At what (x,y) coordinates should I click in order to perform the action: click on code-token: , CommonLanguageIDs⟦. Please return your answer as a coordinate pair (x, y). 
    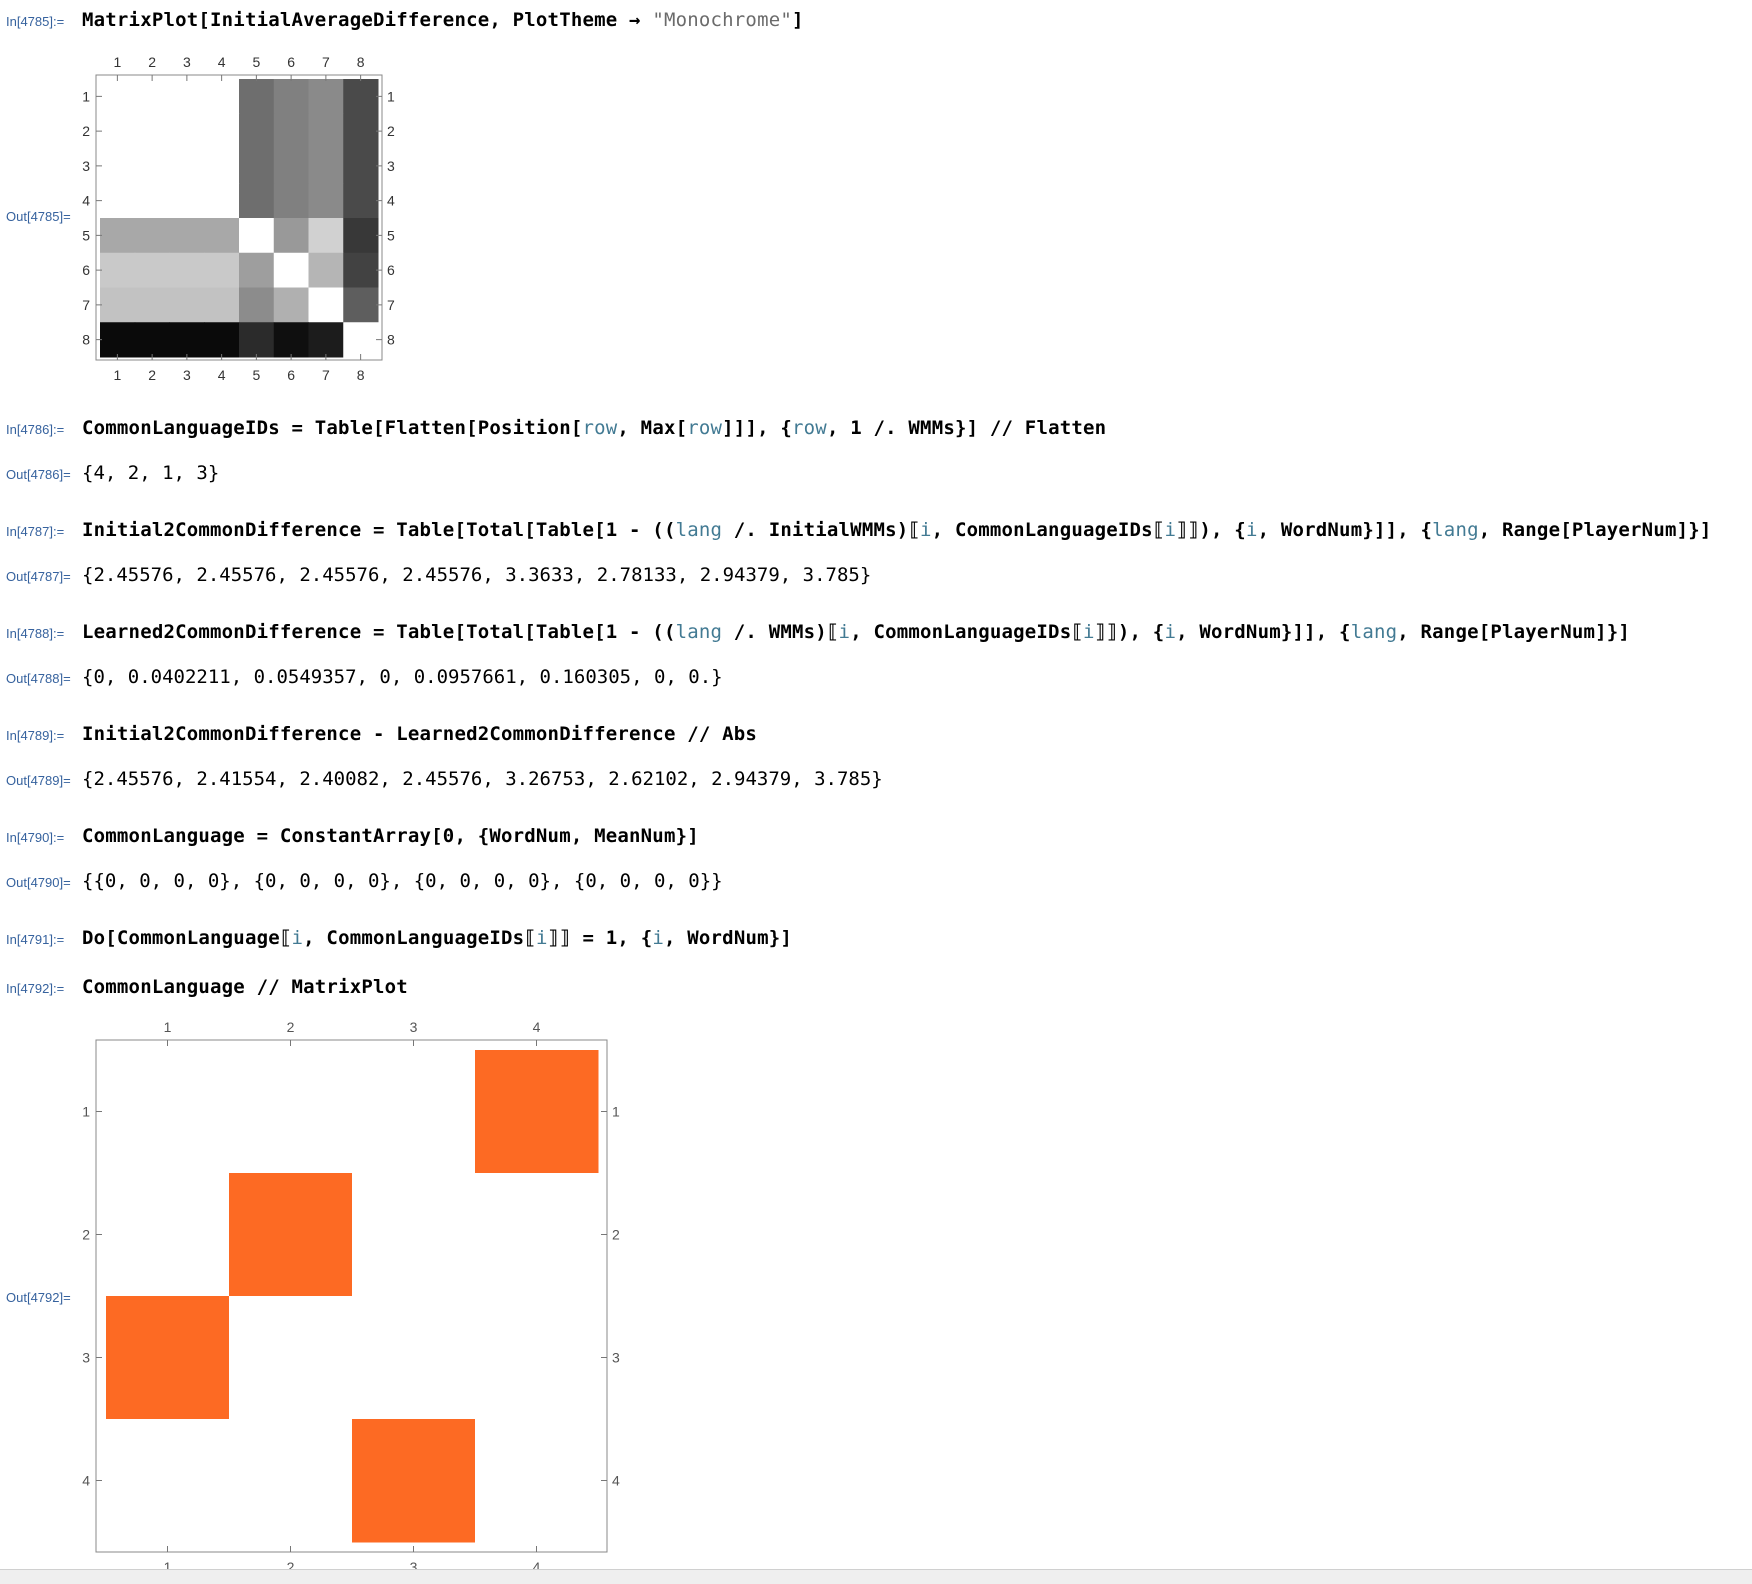
    Looking at the image, I should click on (1048, 530).